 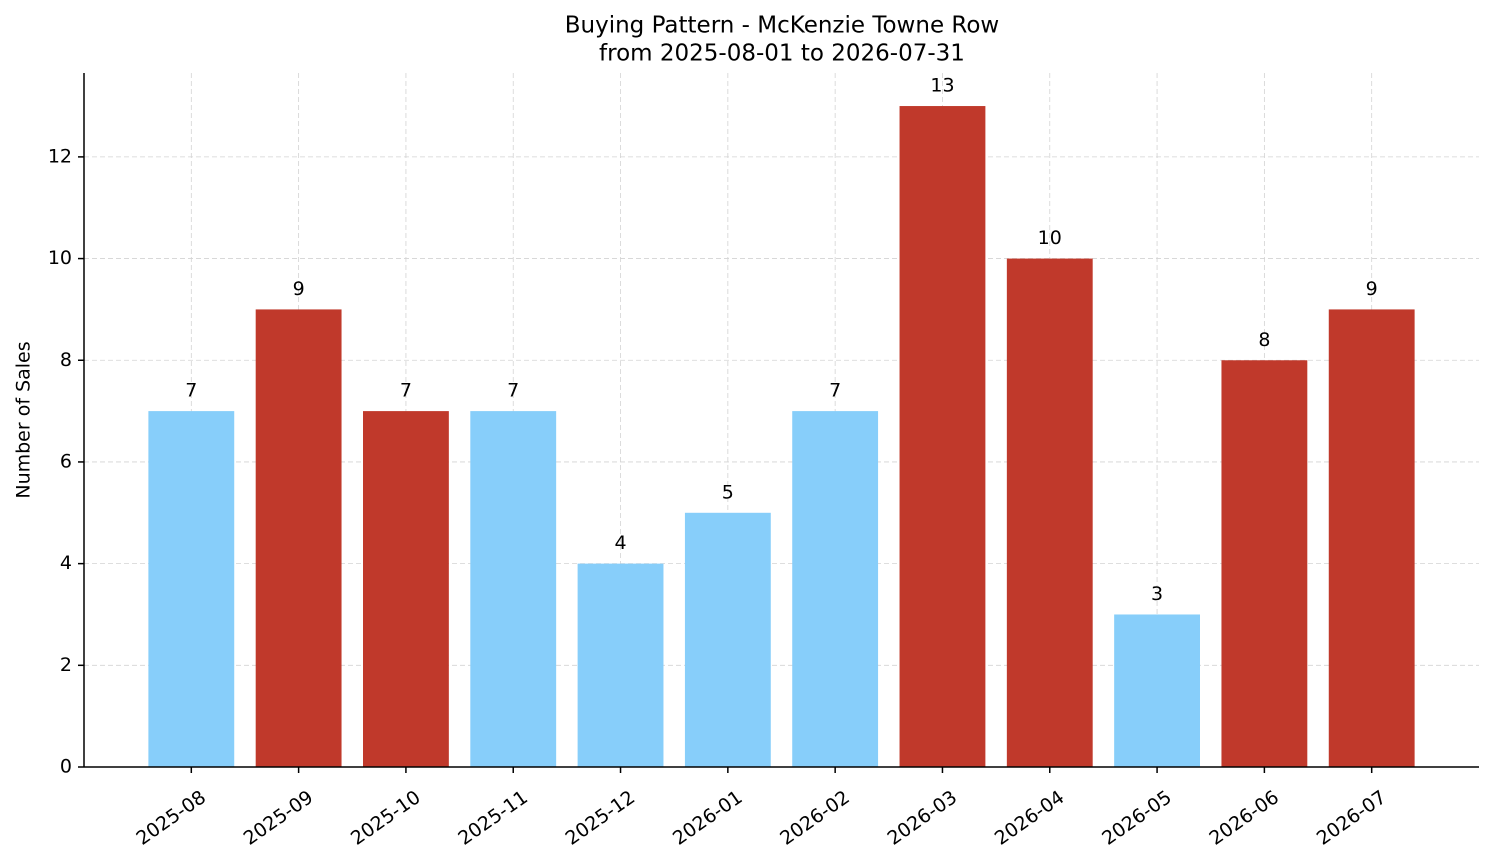 What do you see at coordinates (708, 818) in the screenshot?
I see `x-tick-label: 2026-01` at bounding box center [708, 818].